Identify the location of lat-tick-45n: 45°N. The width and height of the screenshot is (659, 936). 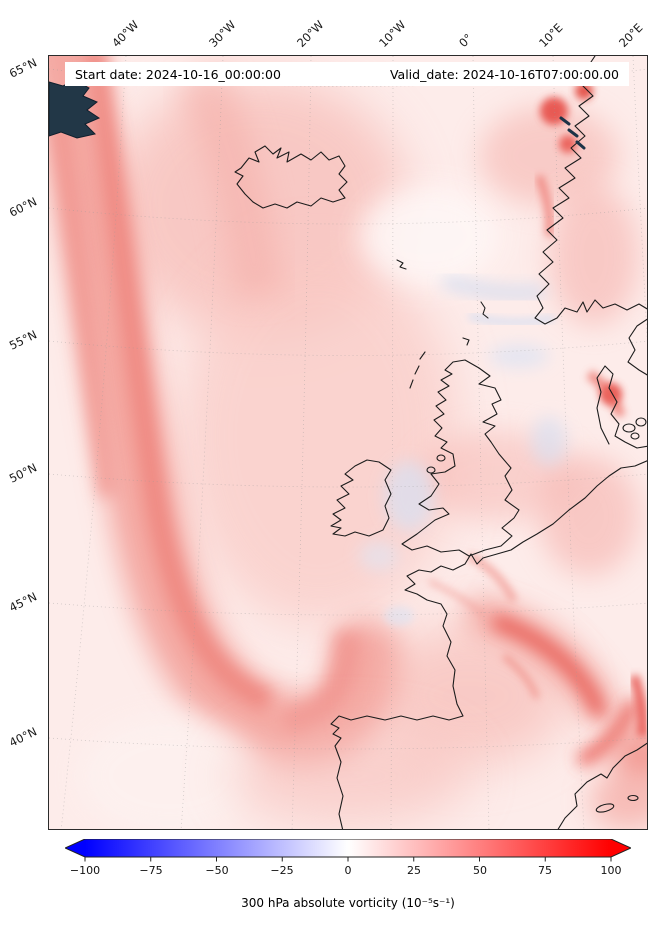
(23, 602).